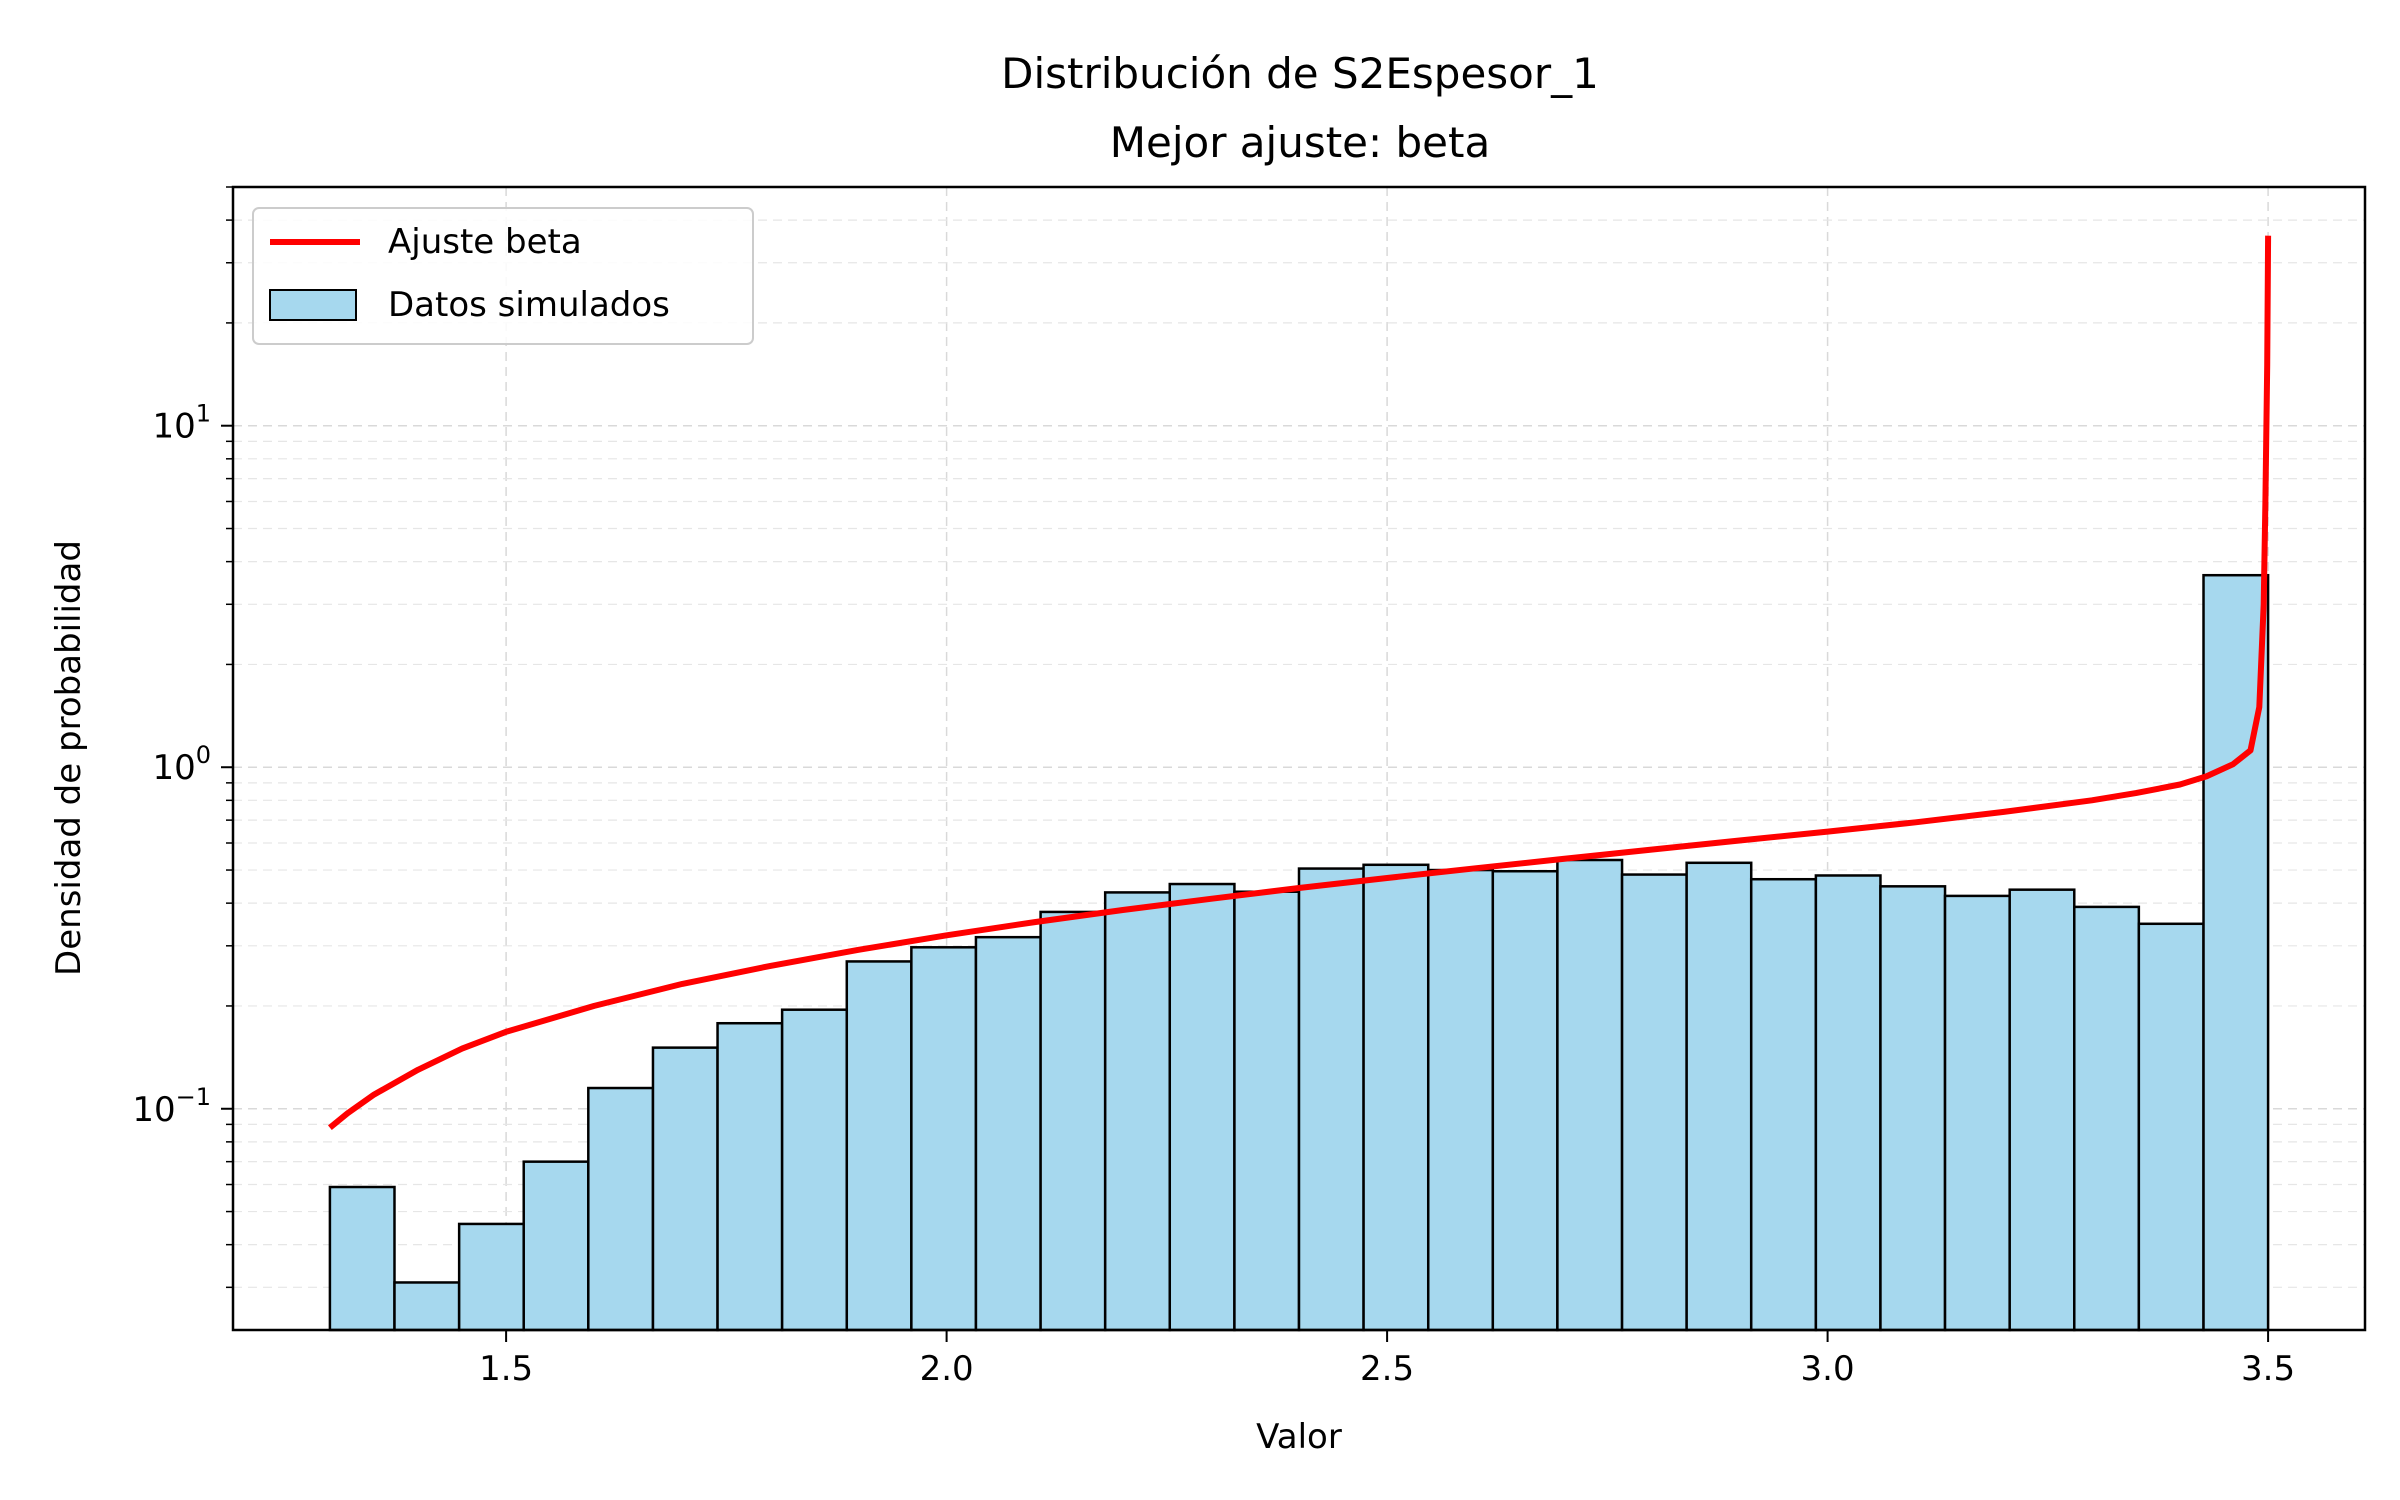 The width and height of the screenshot is (2400, 1500). What do you see at coordinates (506, 1369) in the screenshot?
I see `x-tick-label: 1.5` at bounding box center [506, 1369].